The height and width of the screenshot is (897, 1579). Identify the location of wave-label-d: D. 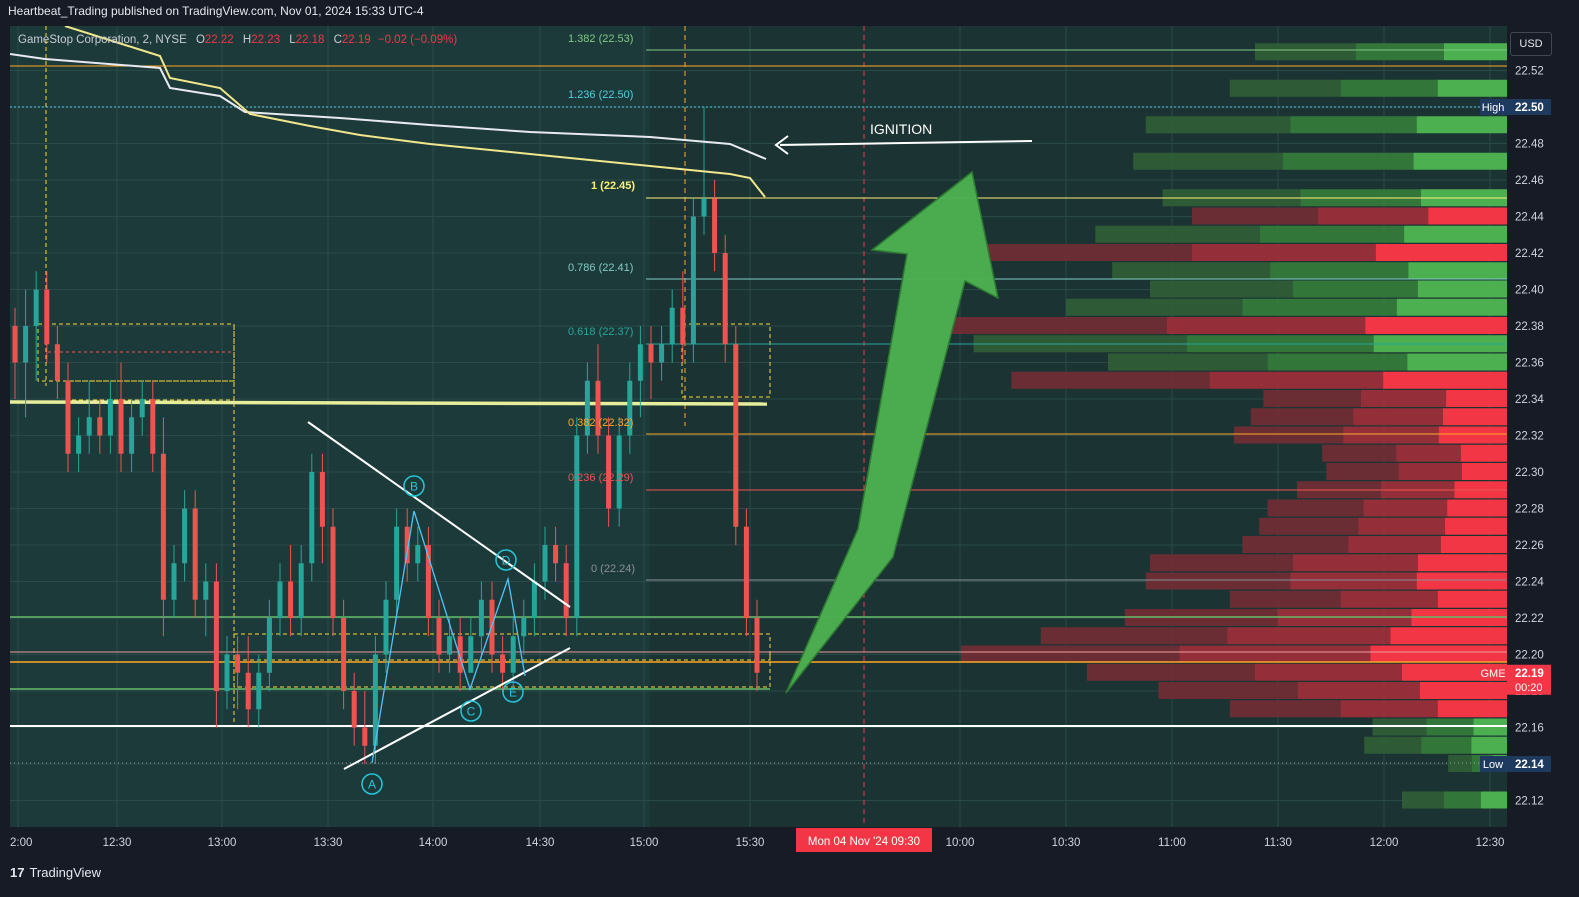
(506, 561).